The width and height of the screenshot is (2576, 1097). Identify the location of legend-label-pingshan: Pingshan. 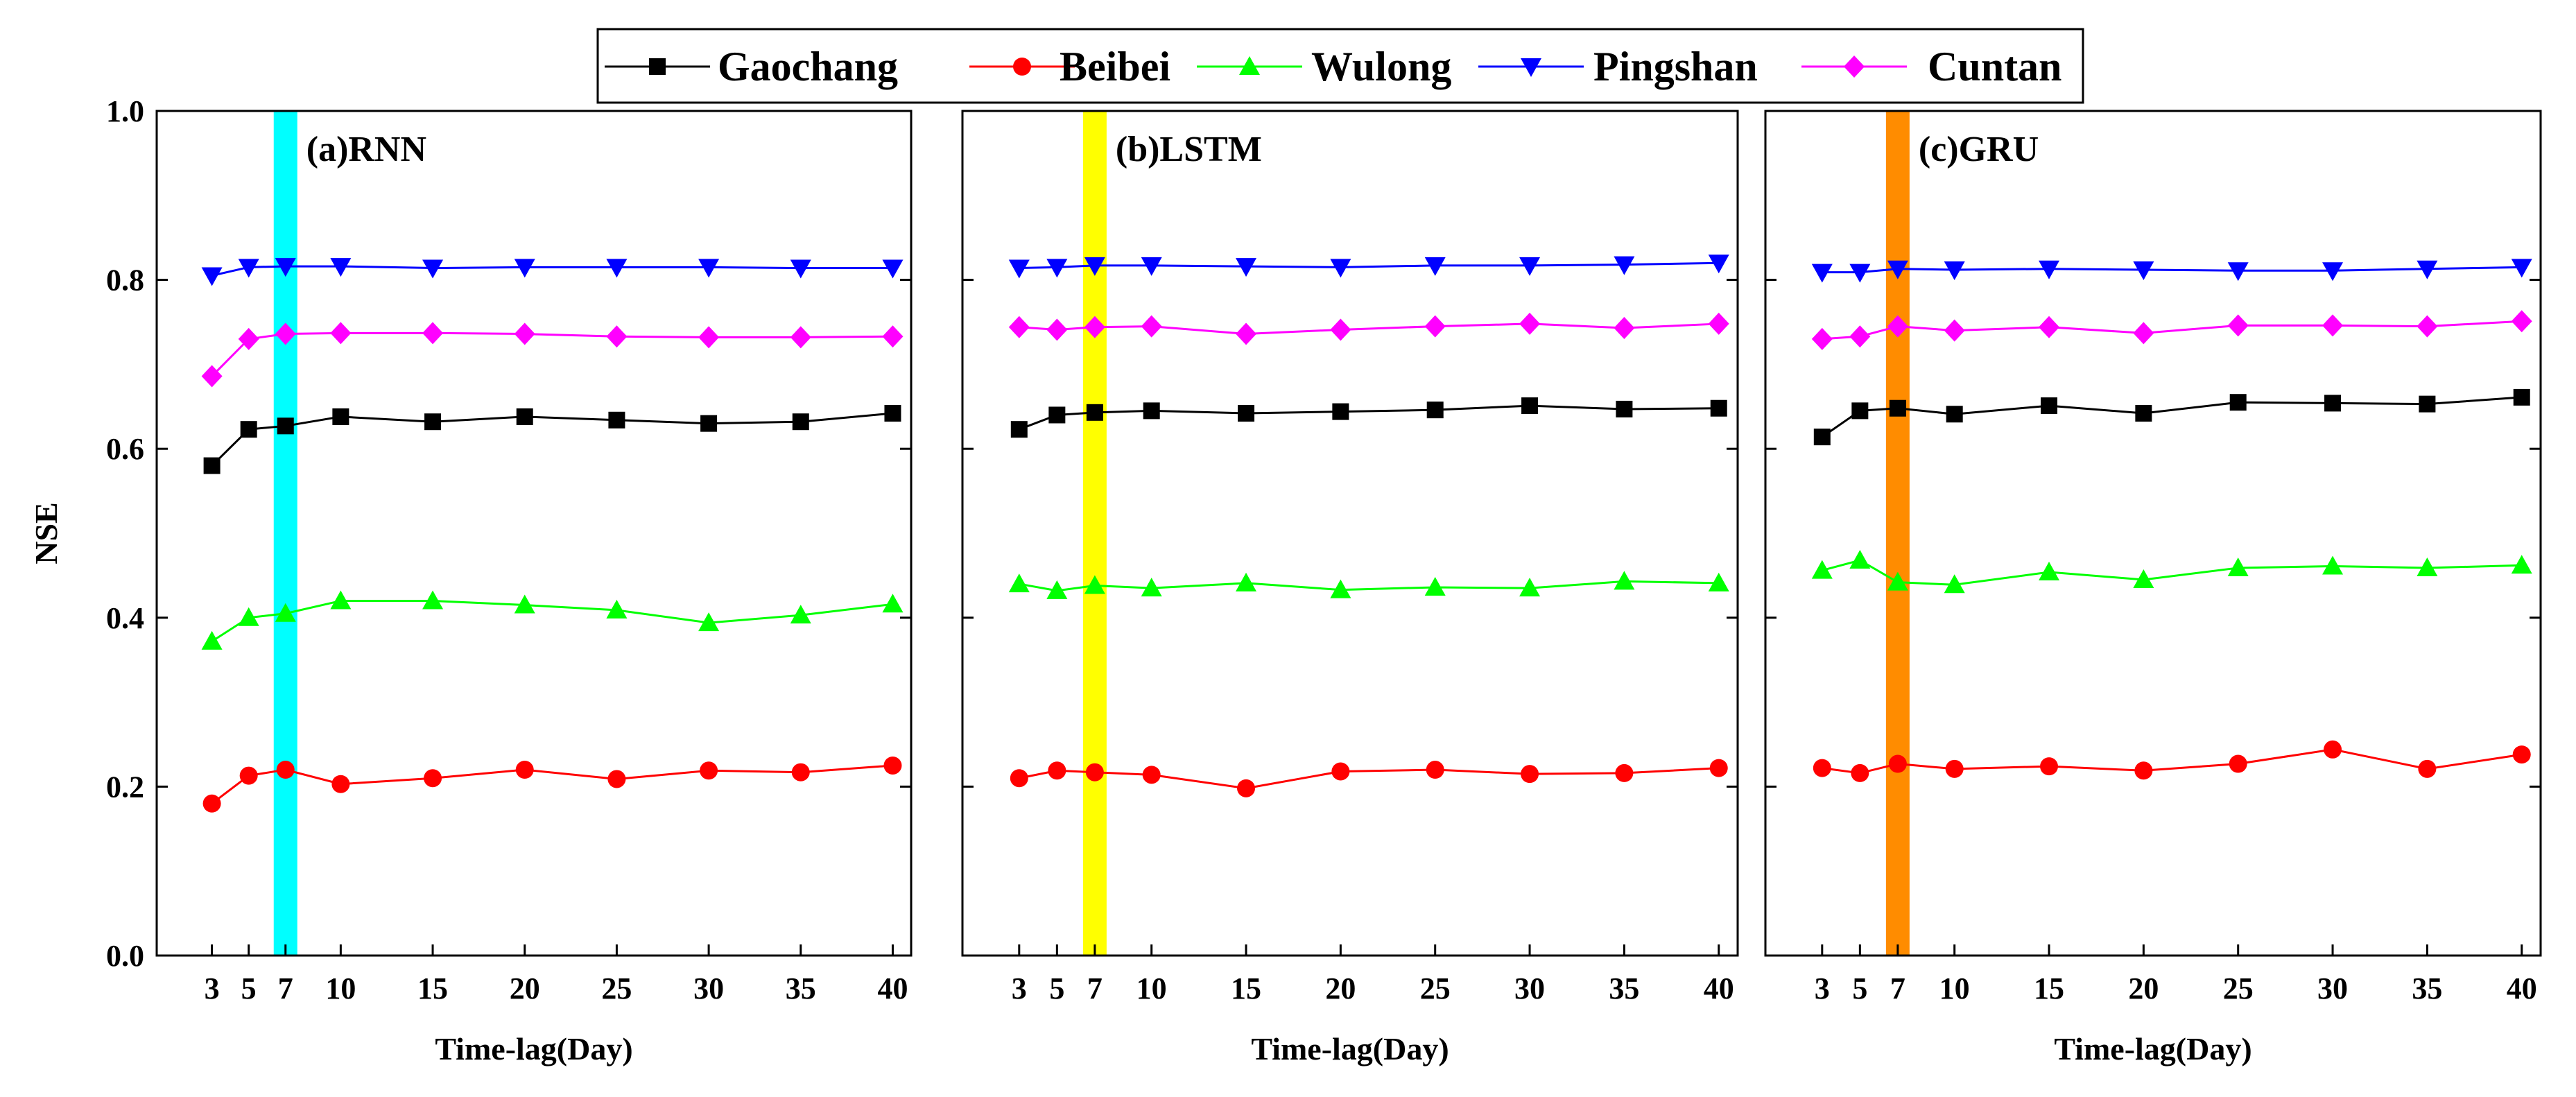
(1675, 66).